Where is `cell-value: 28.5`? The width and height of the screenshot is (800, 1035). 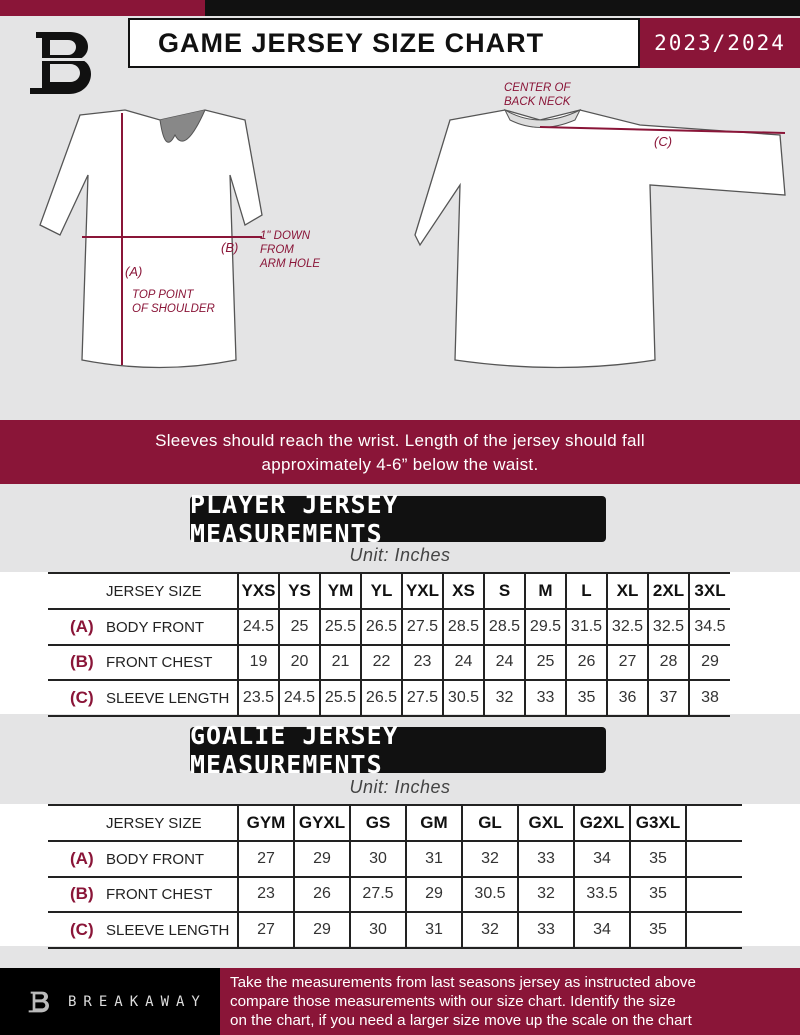 cell-value: 28.5 is located at coordinates (504, 627).